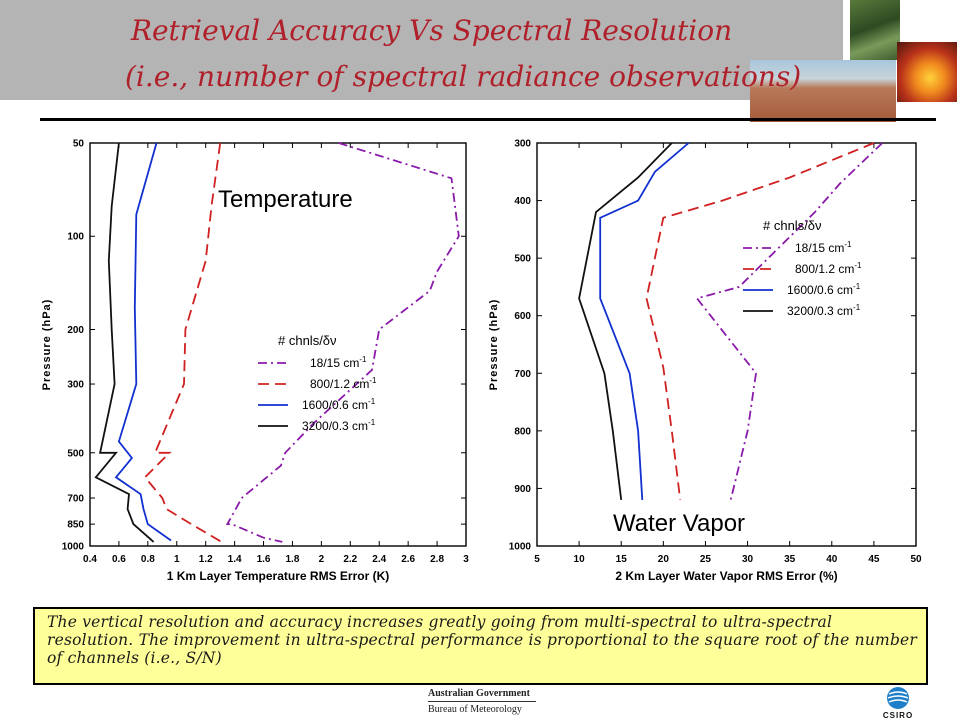 This screenshot has height=720, width=960. Describe the element at coordinates (350, 559) in the screenshot. I see `x-tick-label: 2.2` at that location.